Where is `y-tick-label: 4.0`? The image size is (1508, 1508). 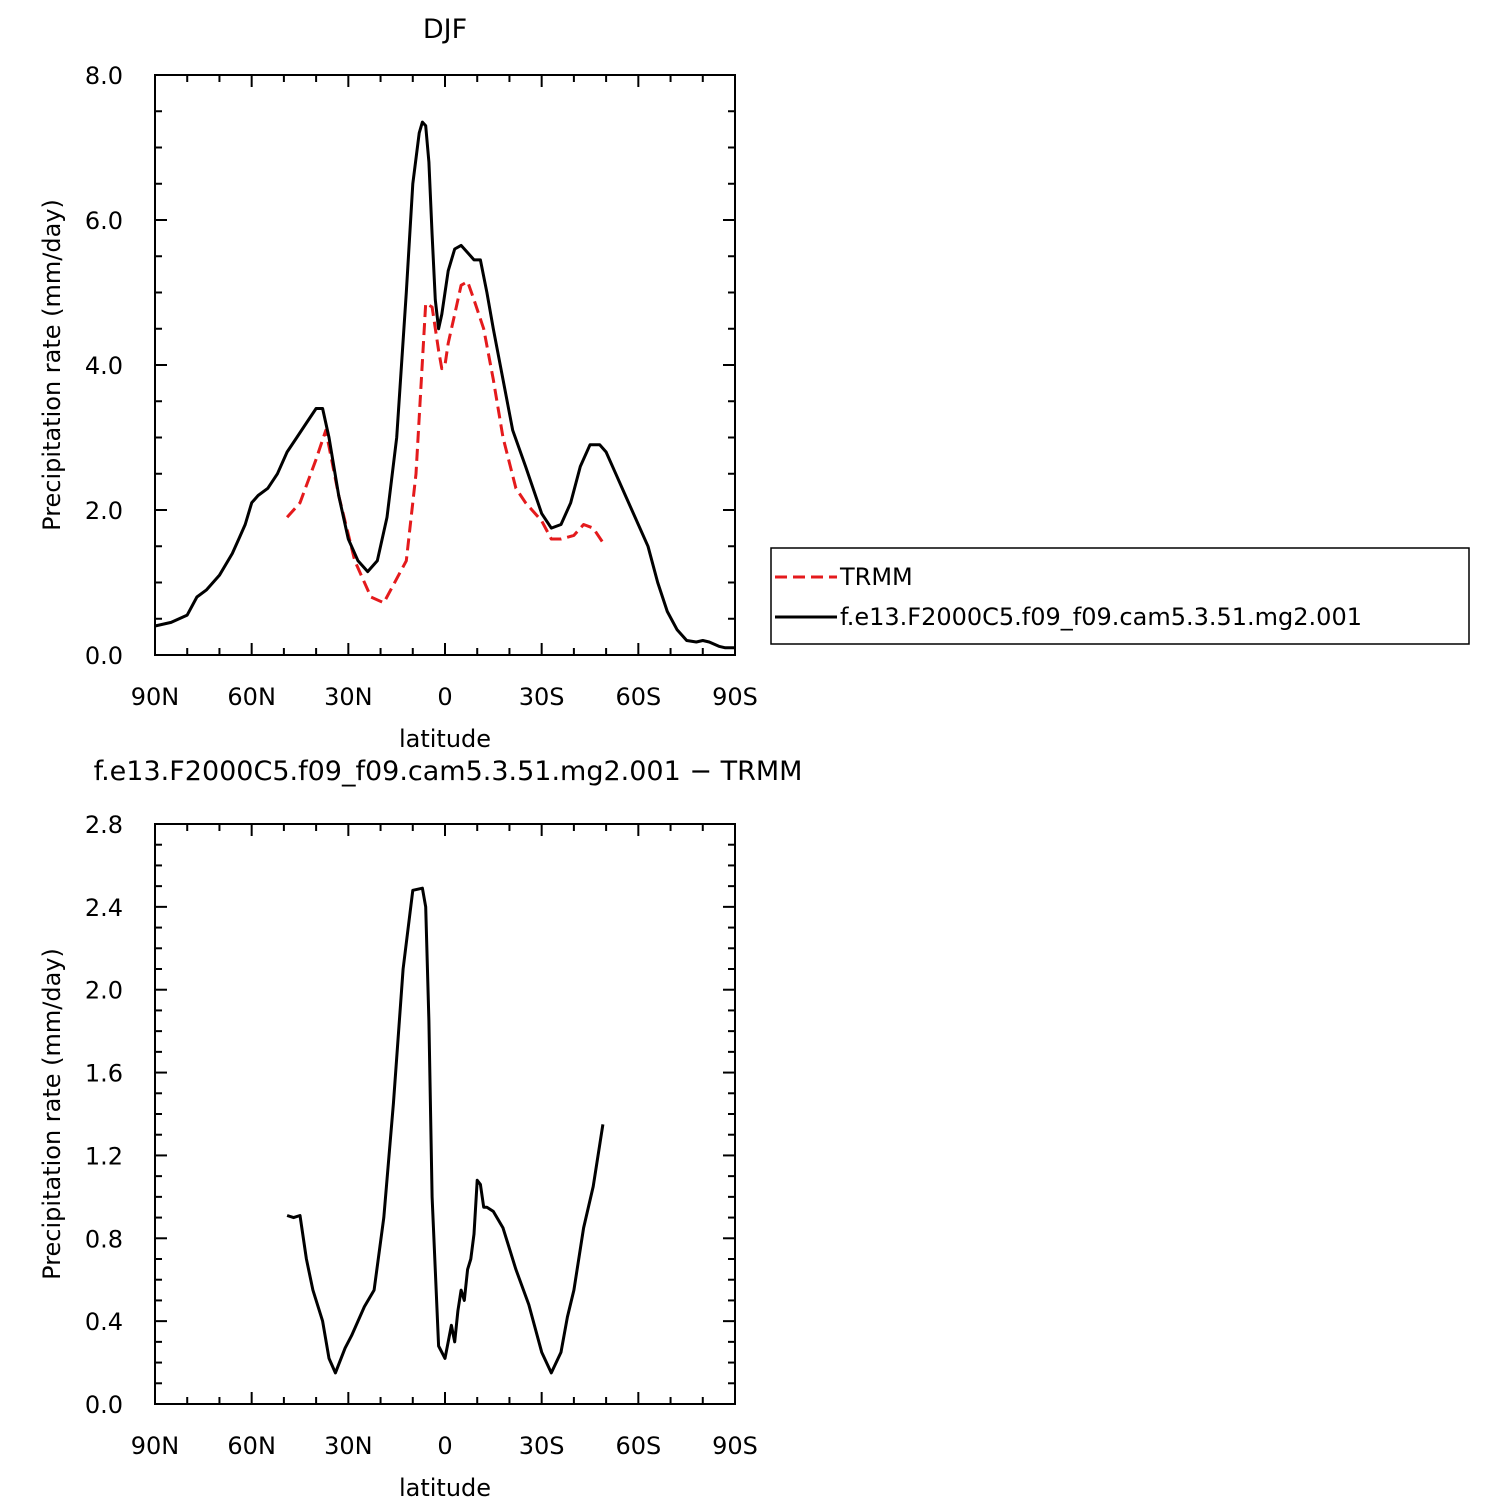
y-tick-label: 4.0 is located at coordinates (104, 366).